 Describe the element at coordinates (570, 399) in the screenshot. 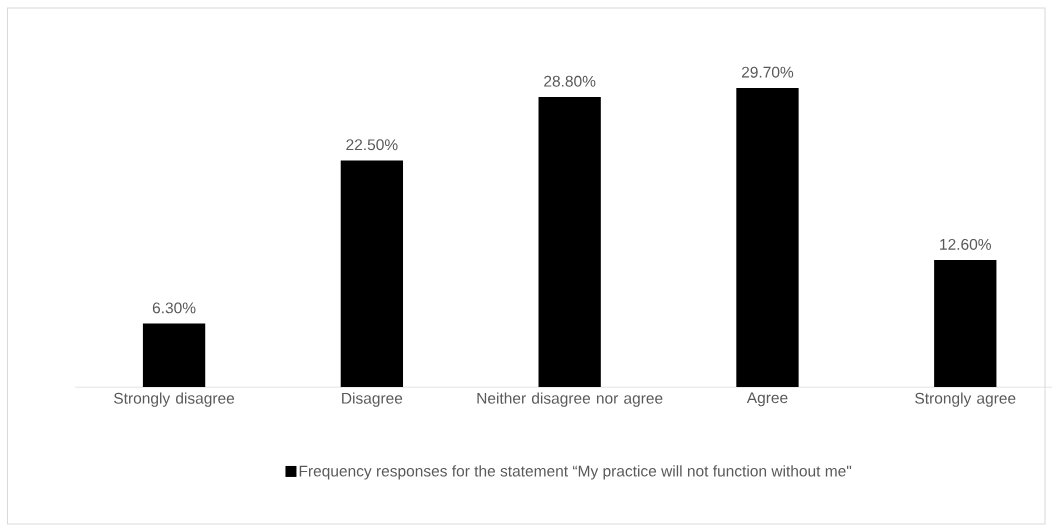

I see `x-tick-label: Neither disagree nor agree` at that location.